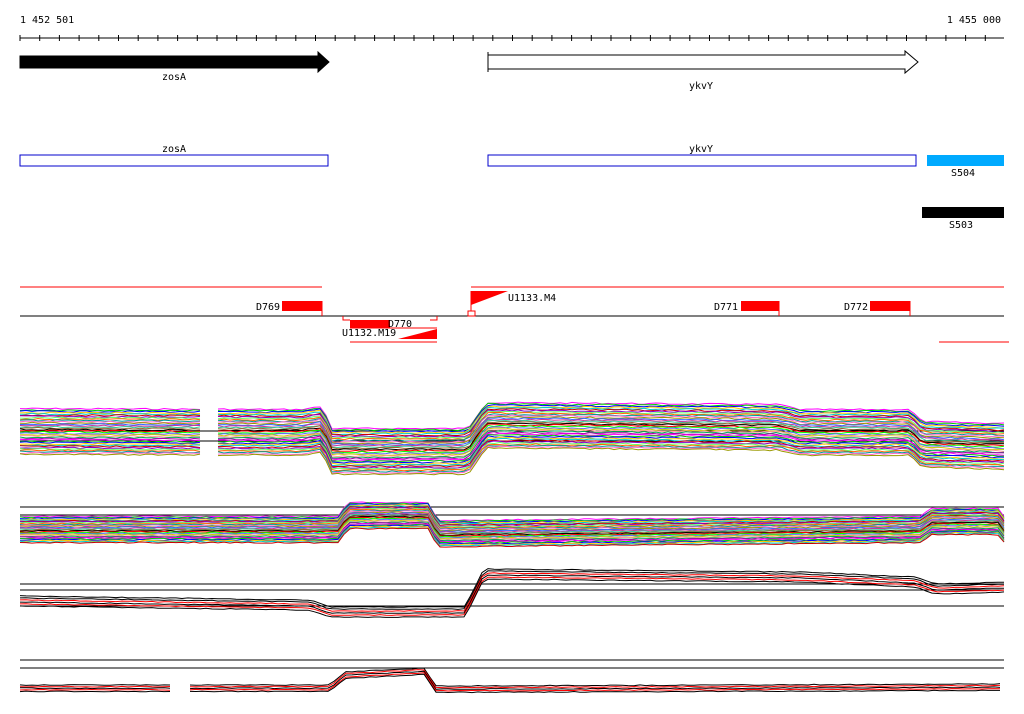 The width and height of the screenshot is (1024, 714). I want to click on feature-D770, so click(370, 324).